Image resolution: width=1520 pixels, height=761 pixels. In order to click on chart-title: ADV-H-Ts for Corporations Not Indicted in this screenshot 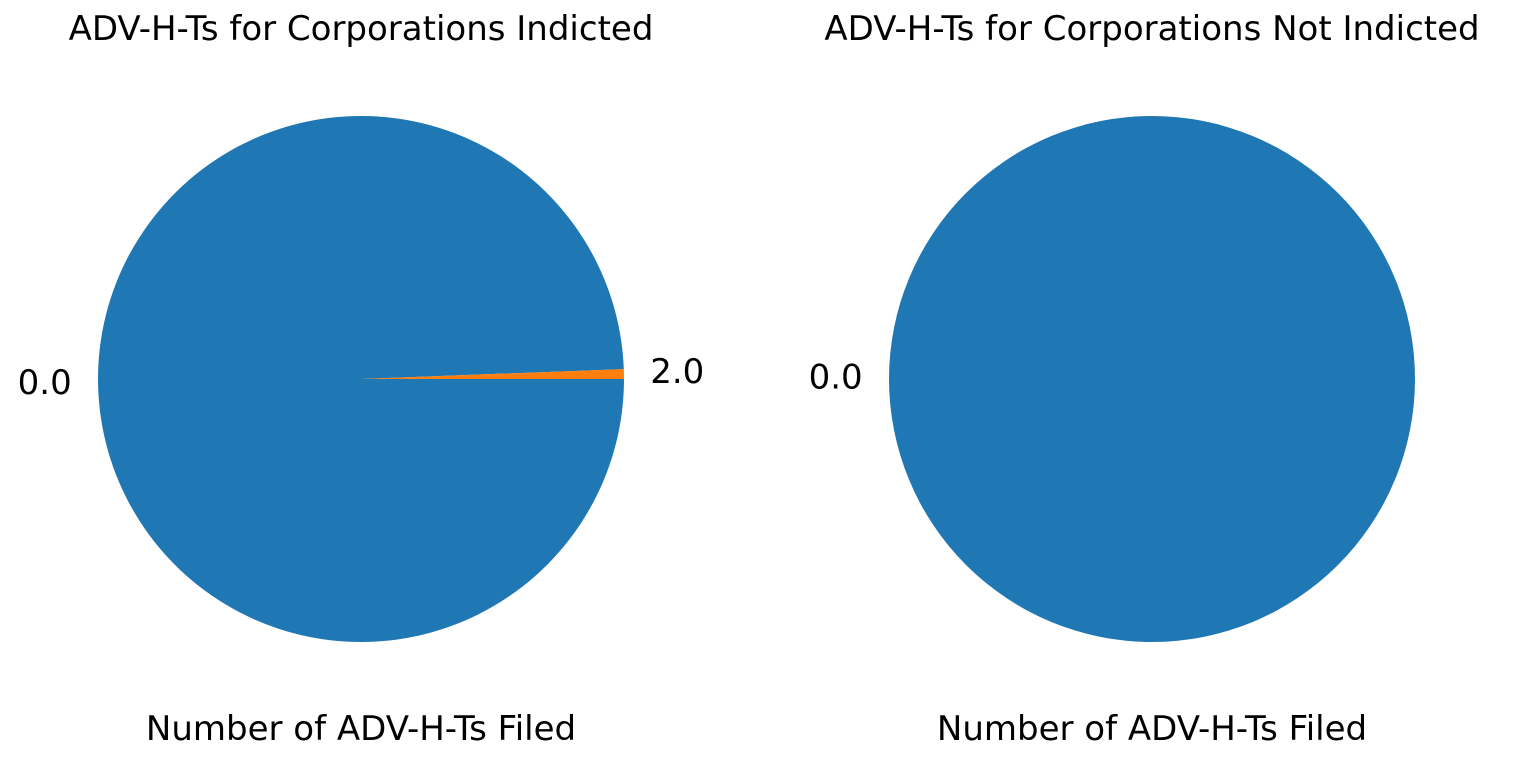, I will do `click(1151, 29)`.